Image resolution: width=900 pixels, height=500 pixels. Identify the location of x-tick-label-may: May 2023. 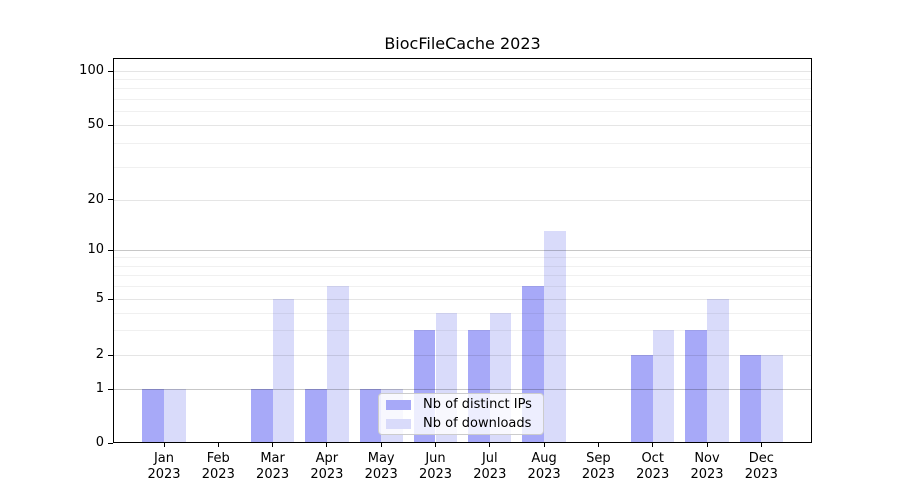
(381, 466).